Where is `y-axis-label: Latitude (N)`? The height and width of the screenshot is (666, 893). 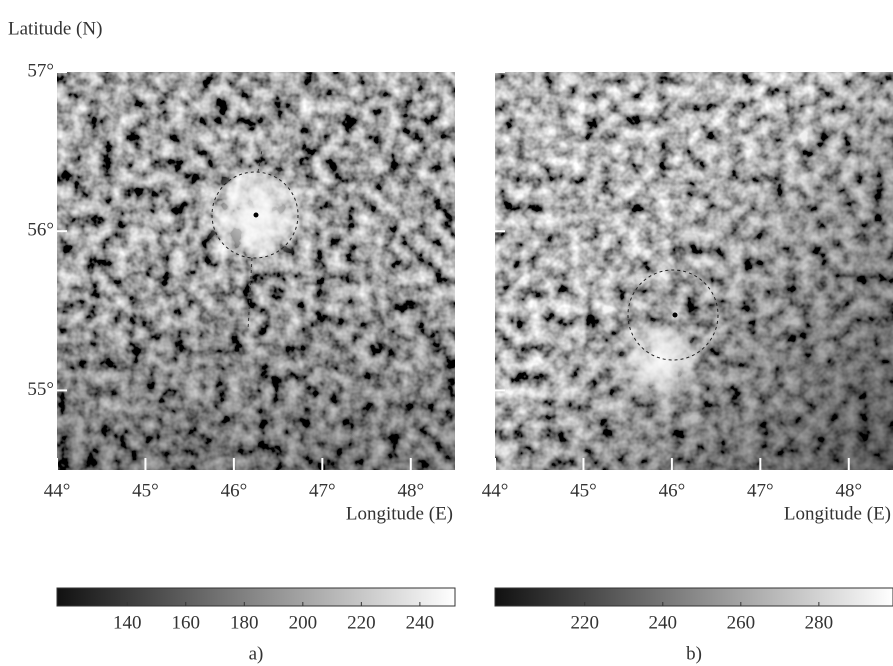
y-axis-label: Latitude (N) is located at coordinates (55, 28).